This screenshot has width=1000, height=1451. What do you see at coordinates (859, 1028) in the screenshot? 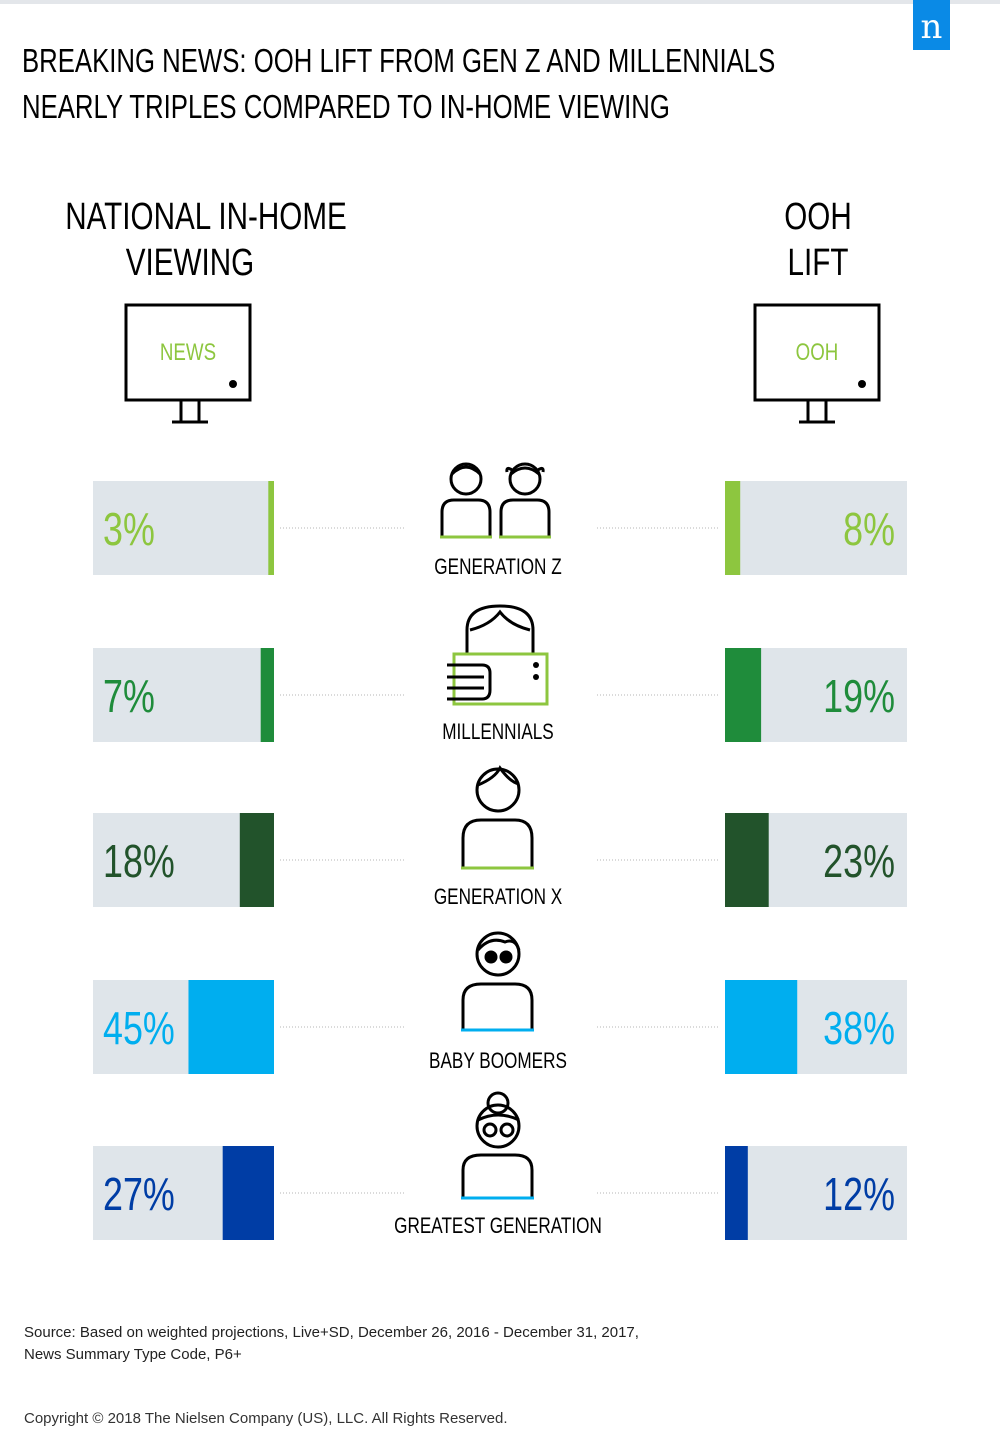
I see `right-value-label: 38%` at bounding box center [859, 1028].